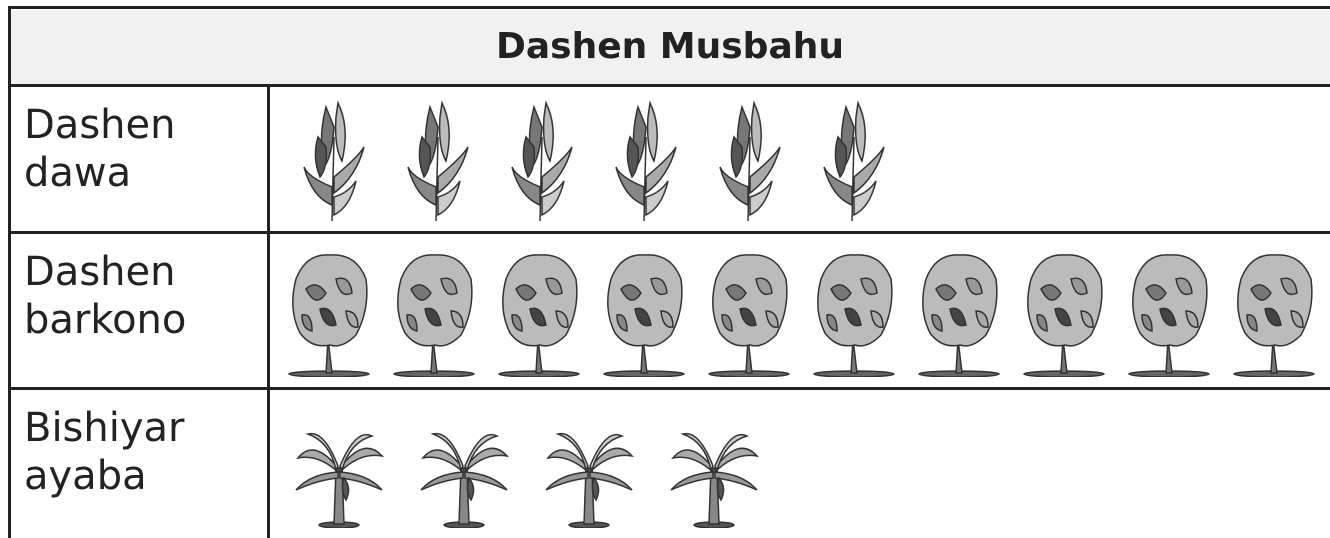  I want to click on row-label: Dashen barkono, so click(105, 296).